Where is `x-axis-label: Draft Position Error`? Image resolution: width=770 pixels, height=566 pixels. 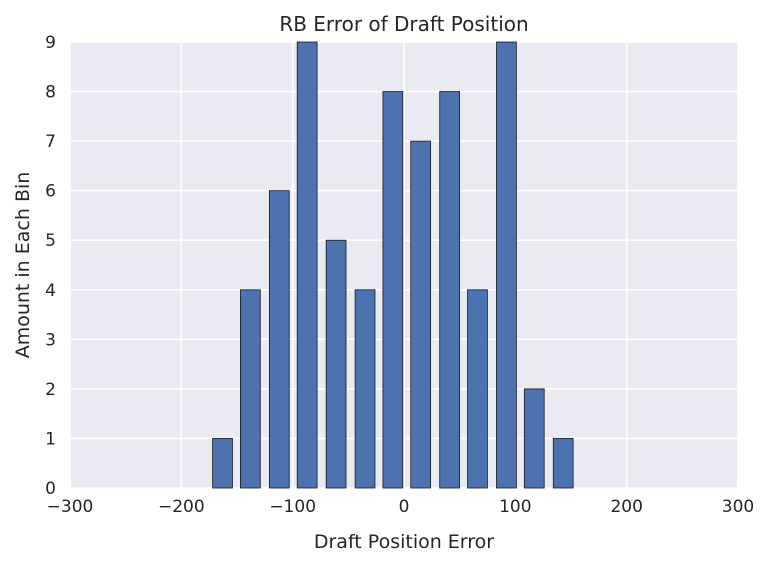 x-axis-label: Draft Position Error is located at coordinates (404, 542).